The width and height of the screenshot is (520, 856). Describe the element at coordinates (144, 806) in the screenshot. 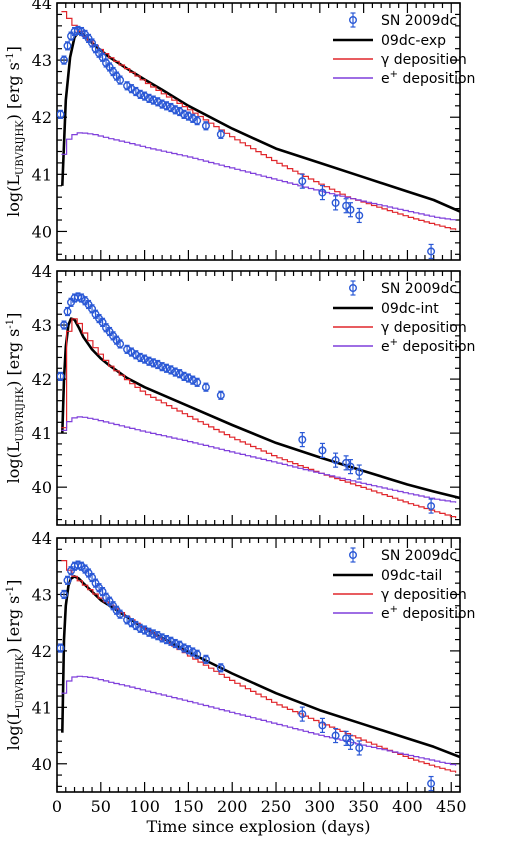

I see `x-tick-label: 100` at that location.